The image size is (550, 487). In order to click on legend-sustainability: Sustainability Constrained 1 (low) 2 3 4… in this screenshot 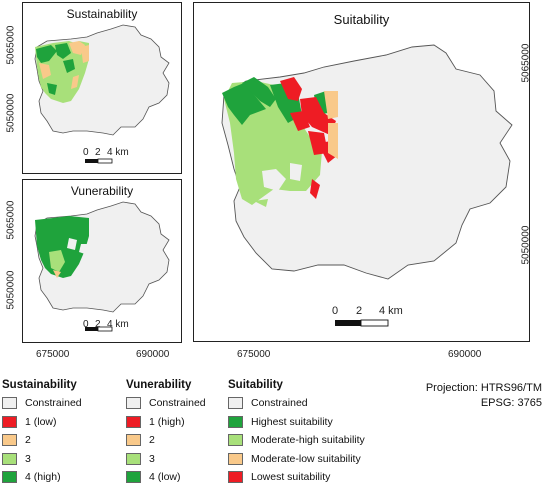, I will do `click(42, 433)`.